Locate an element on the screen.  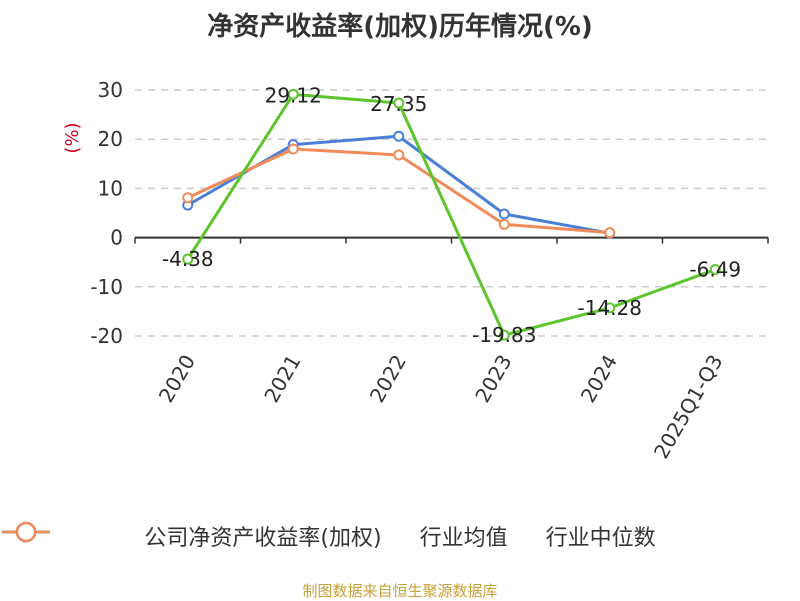
y-tick-label-4: -10 is located at coordinates (106, 287).